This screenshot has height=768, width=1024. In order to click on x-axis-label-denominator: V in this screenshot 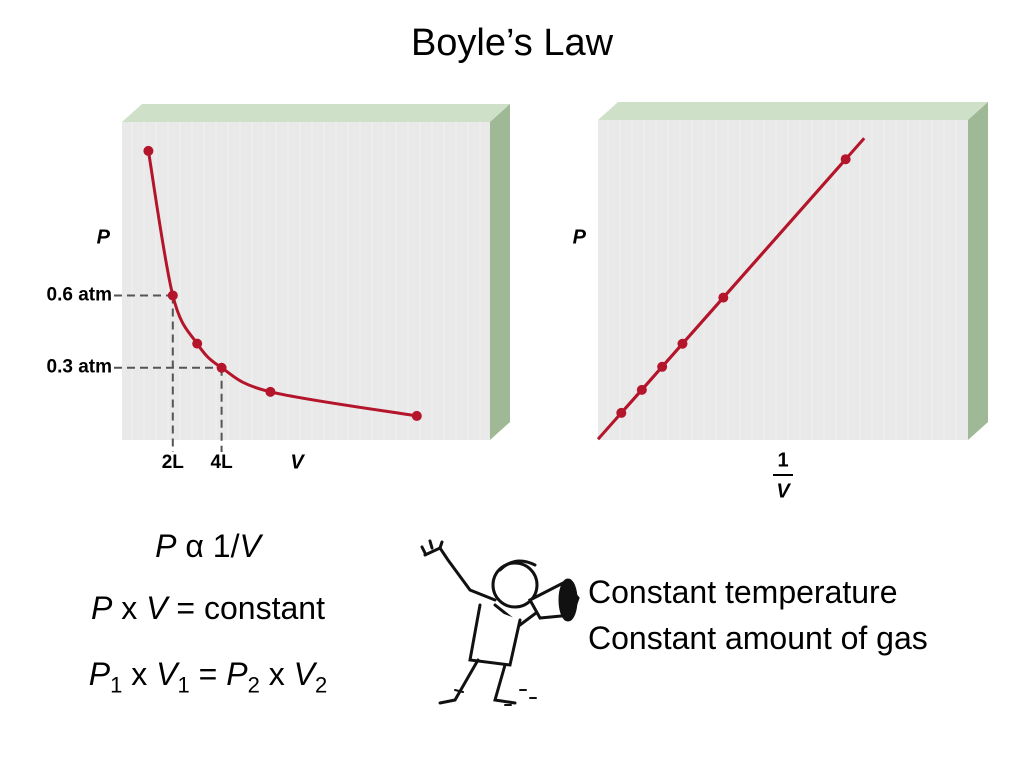, I will do `click(783, 491)`.